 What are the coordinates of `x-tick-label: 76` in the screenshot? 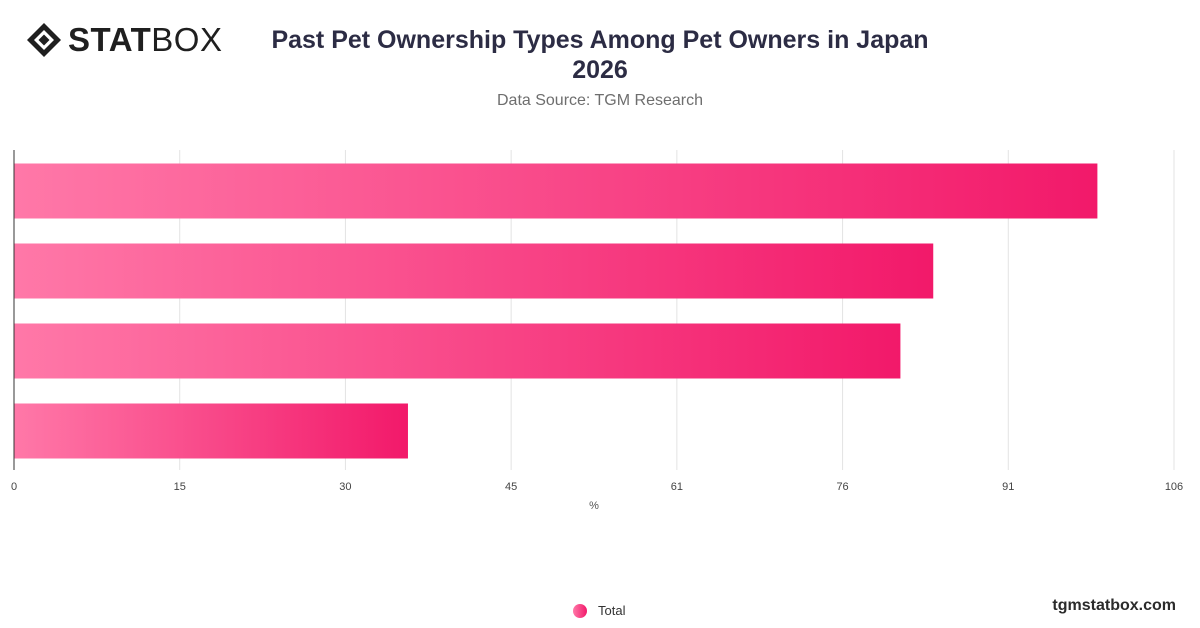 It's located at (842, 487).